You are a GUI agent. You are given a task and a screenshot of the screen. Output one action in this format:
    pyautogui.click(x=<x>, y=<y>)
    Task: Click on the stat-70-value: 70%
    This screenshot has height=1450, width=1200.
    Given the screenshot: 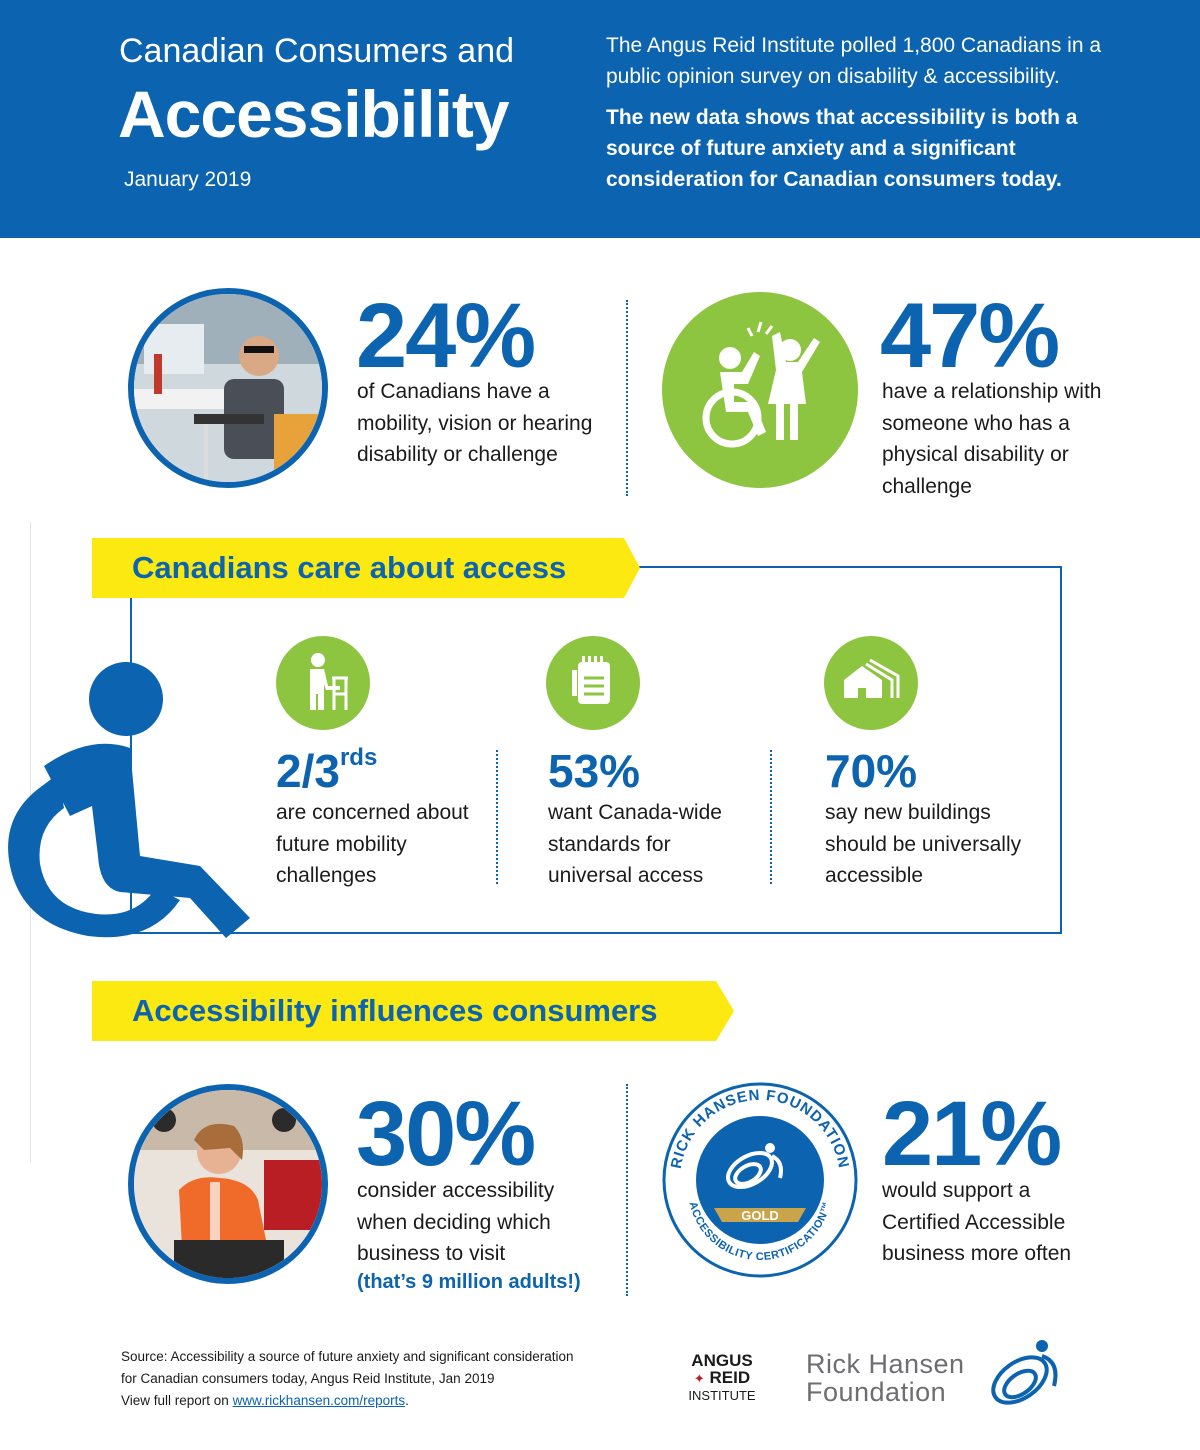 What is the action you would take?
    pyautogui.click(x=871, y=771)
    